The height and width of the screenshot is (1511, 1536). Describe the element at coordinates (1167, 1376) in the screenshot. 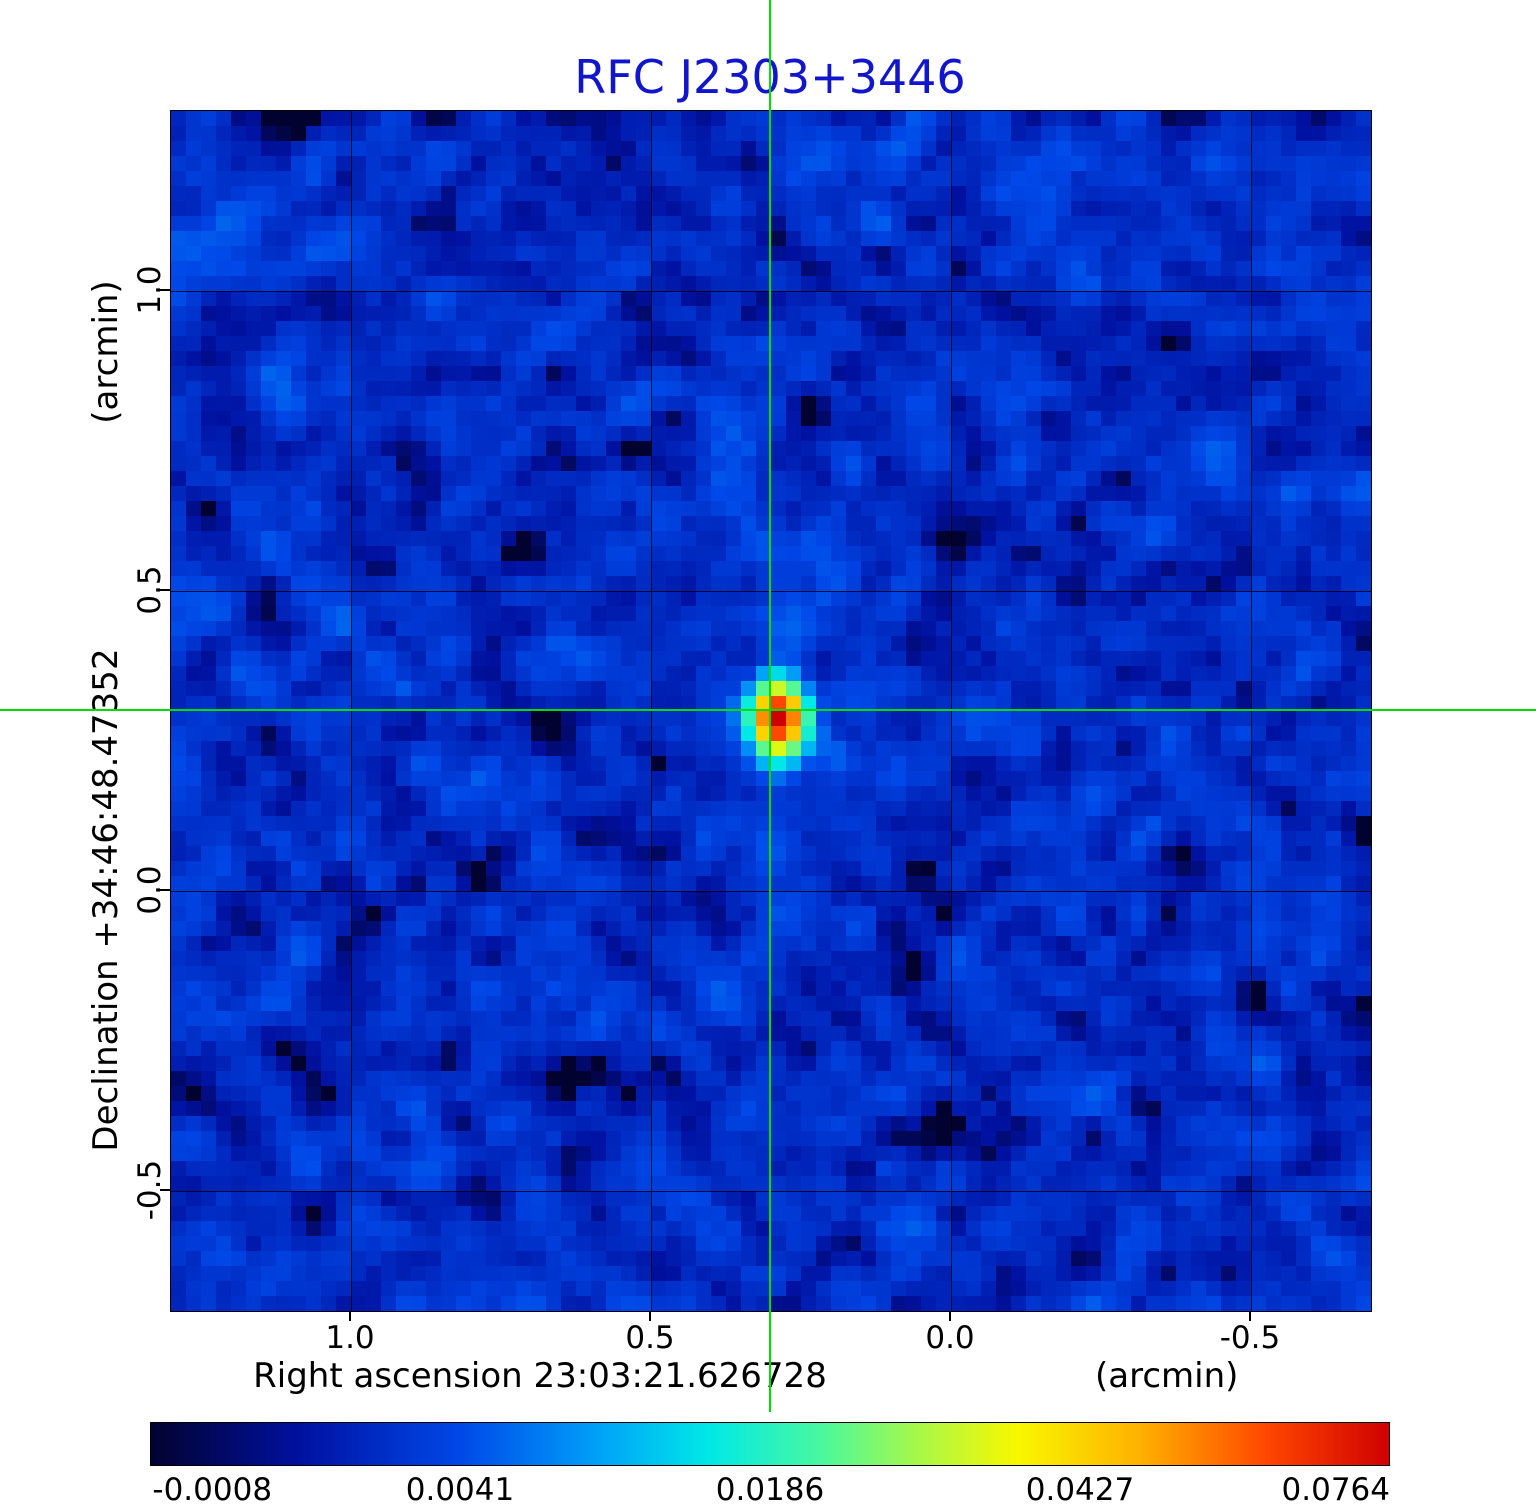

I see `x-axis-unit: (arcmin)` at that location.